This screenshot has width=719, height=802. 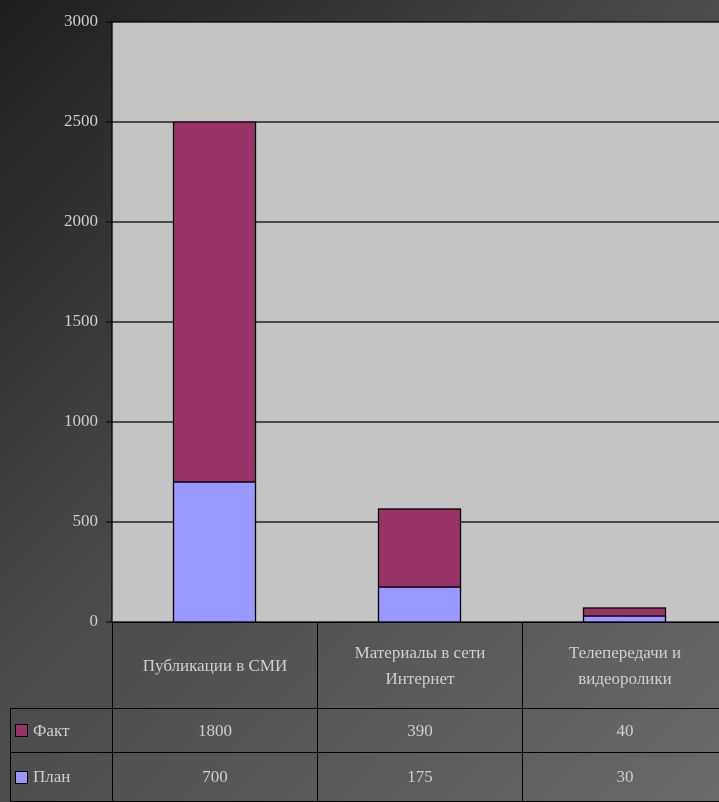 I want to click on category-cell: Телепередачи и видеоролики, so click(x=620, y=665).